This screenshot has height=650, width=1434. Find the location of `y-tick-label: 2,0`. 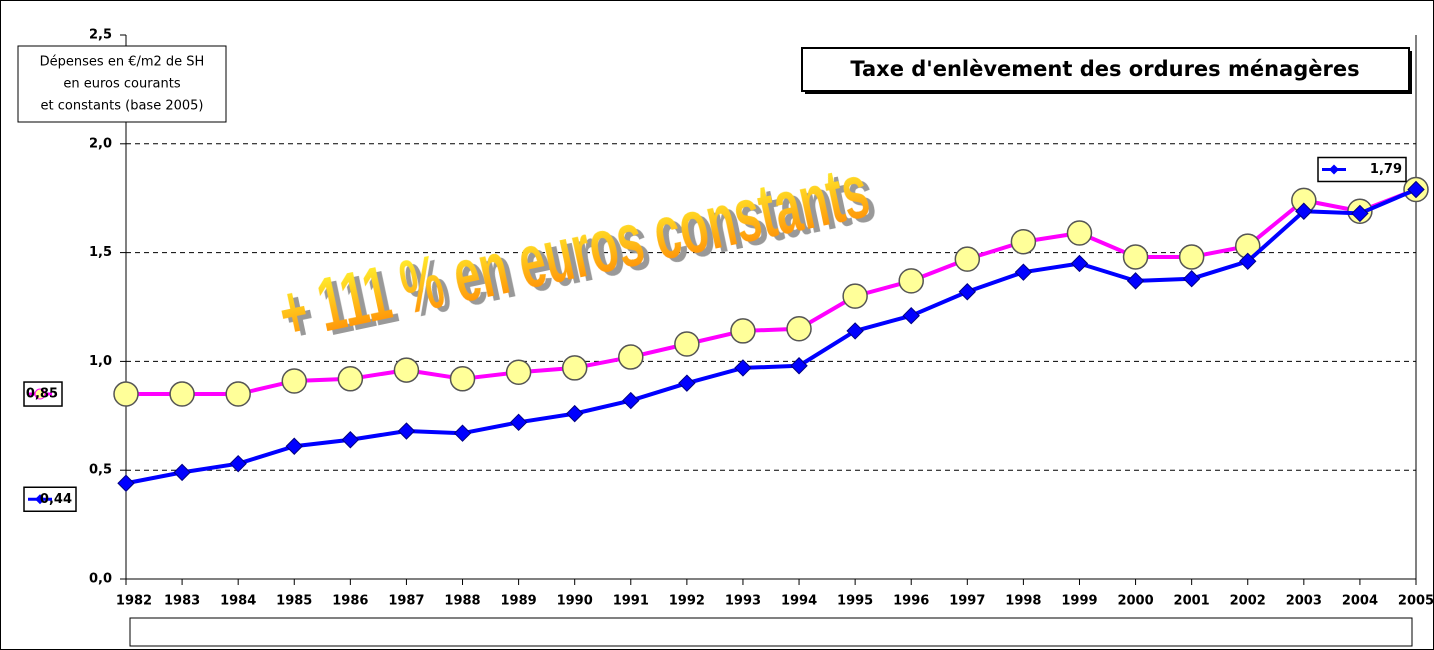

y-tick-label: 2,0 is located at coordinates (100, 143).